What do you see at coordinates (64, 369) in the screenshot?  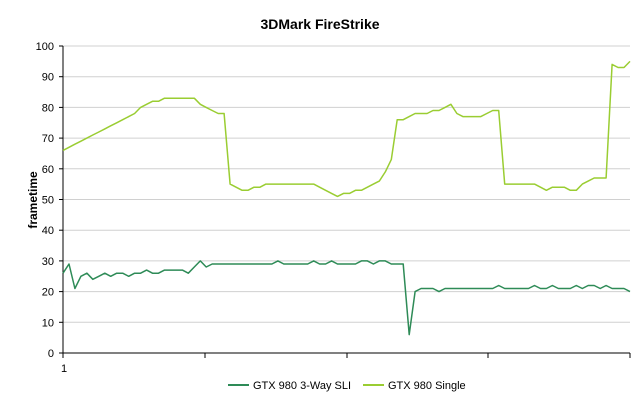 I see `x-tick-label: 1` at bounding box center [64, 369].